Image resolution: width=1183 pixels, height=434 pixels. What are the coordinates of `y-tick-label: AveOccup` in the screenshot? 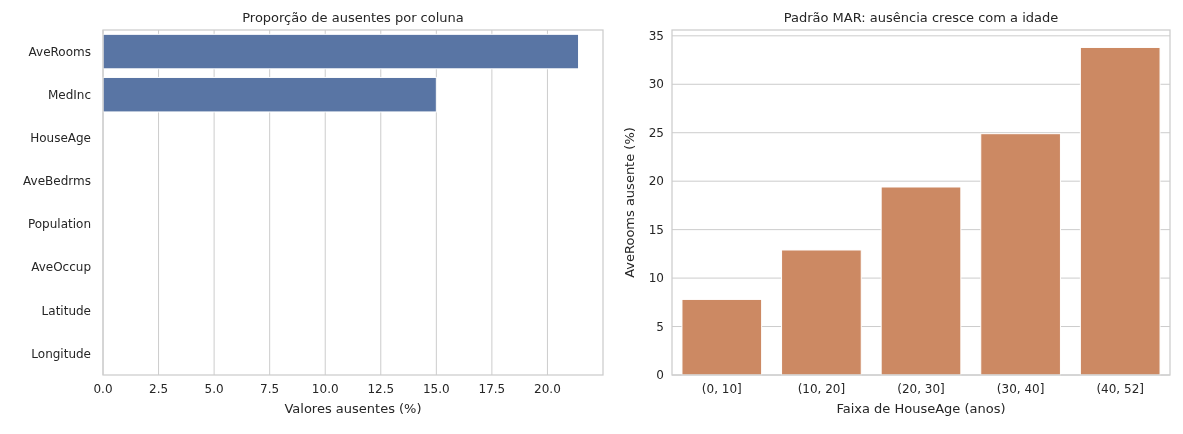 It's located at (61, 267).